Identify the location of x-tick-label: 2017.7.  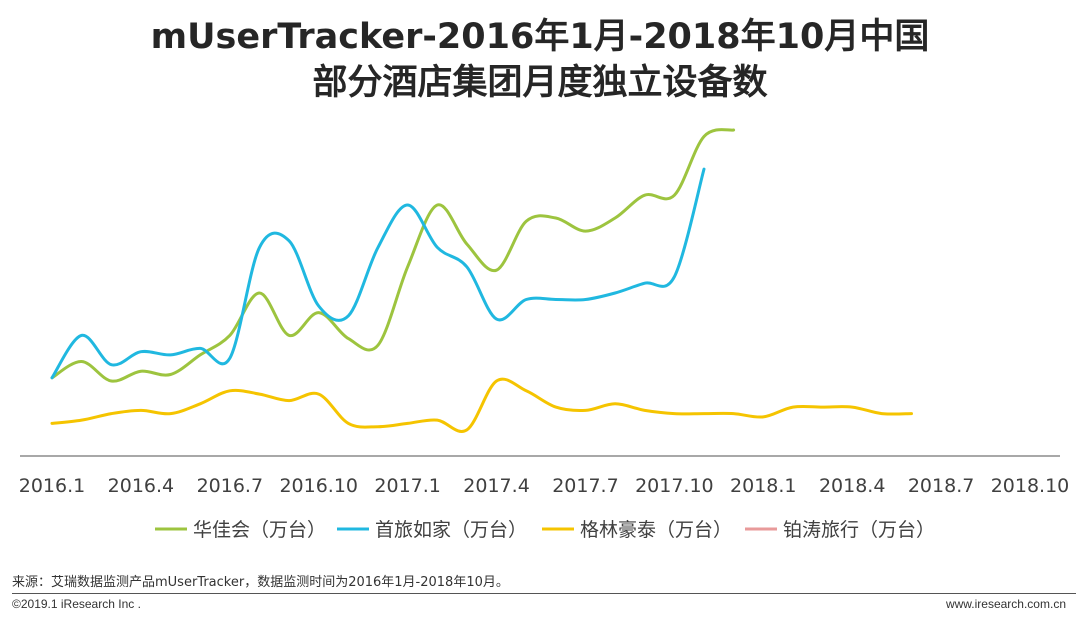
(585, 486).